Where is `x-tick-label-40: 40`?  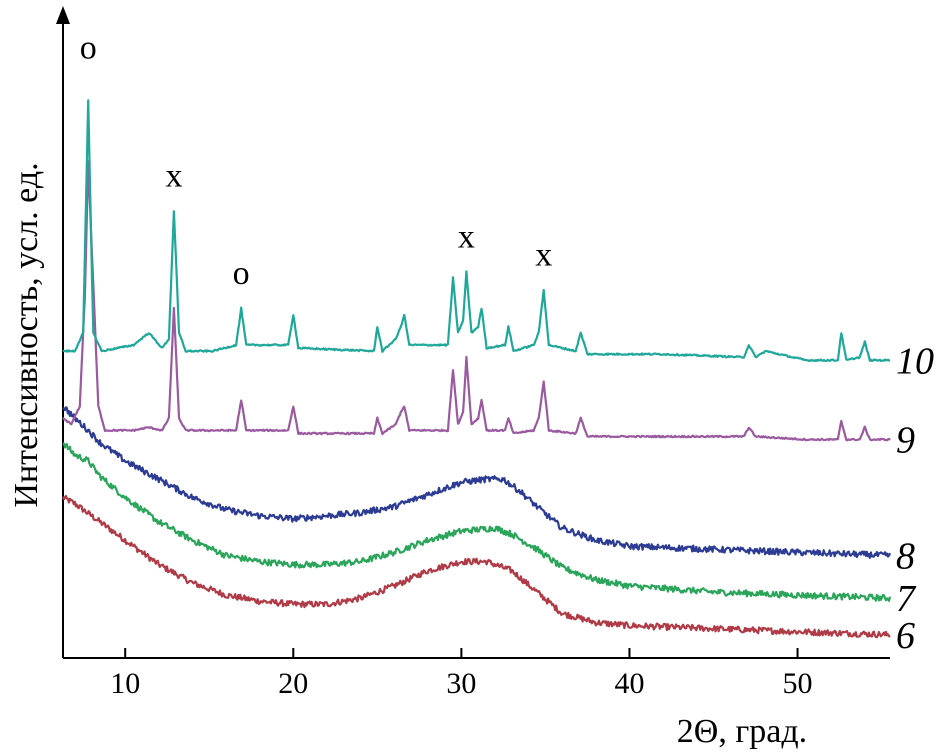 x-tick-label-40: 40 is located at coordinates (629, 683).